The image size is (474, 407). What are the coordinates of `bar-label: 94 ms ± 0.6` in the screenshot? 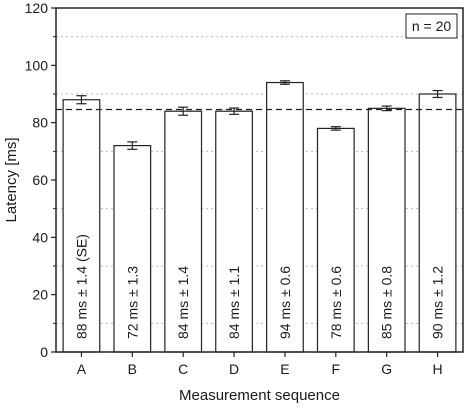 It's located at (285, 302).